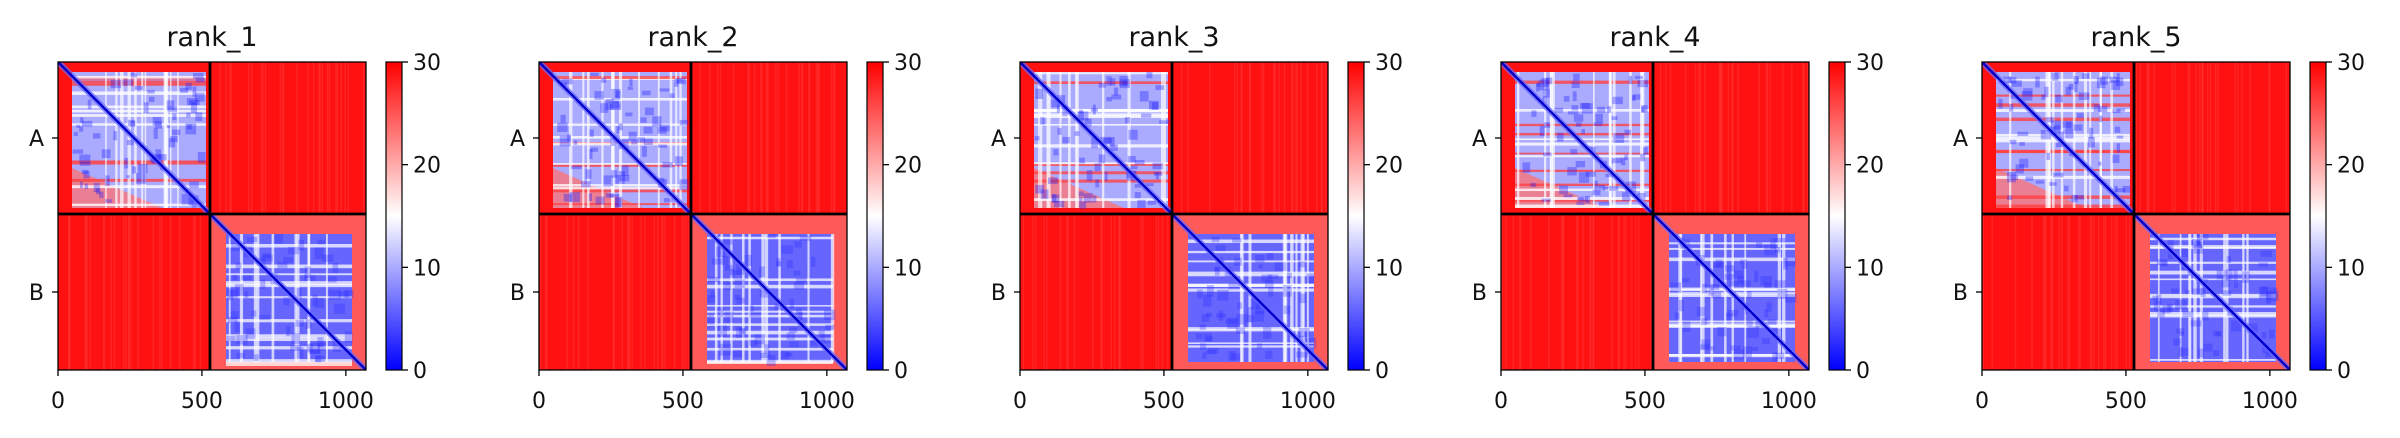 This screenshot has width=2400, height=438. What do you see at coordinates (211, 37) in the screenshot?
I see `panel-title: rank_1` at bounding box center [211, 37].